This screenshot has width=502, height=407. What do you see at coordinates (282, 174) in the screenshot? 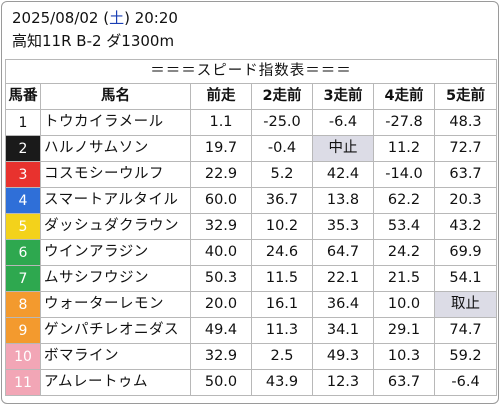
I see `speed-index-value: 5.2` at bounding box center [282, 174].